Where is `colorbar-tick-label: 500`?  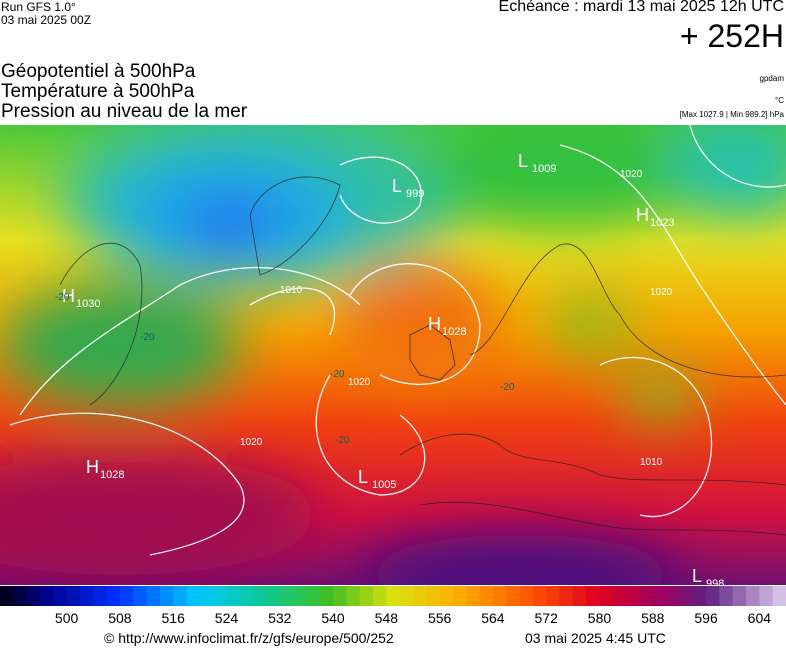
colorbar-tick-label: 500 is located at coordinates (67, 617).